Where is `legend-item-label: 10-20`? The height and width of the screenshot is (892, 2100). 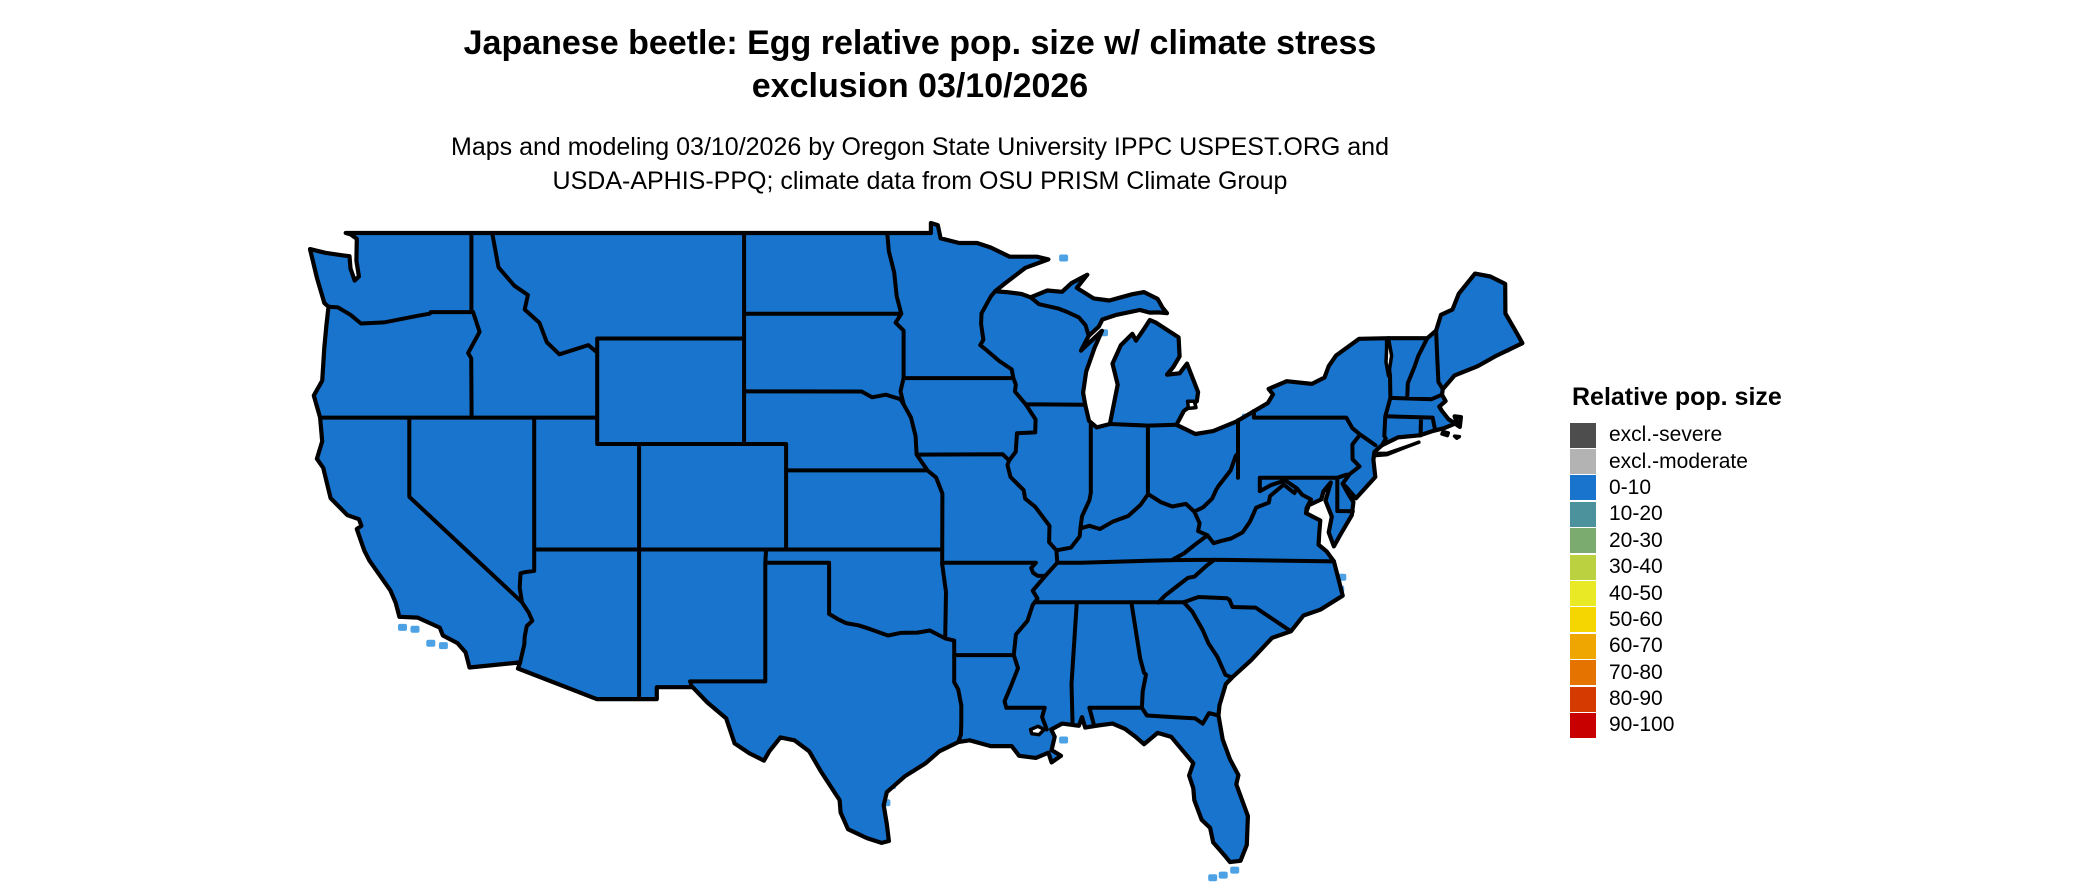
legend-item-label: 10-20 is located at coordinates (1636, 514).